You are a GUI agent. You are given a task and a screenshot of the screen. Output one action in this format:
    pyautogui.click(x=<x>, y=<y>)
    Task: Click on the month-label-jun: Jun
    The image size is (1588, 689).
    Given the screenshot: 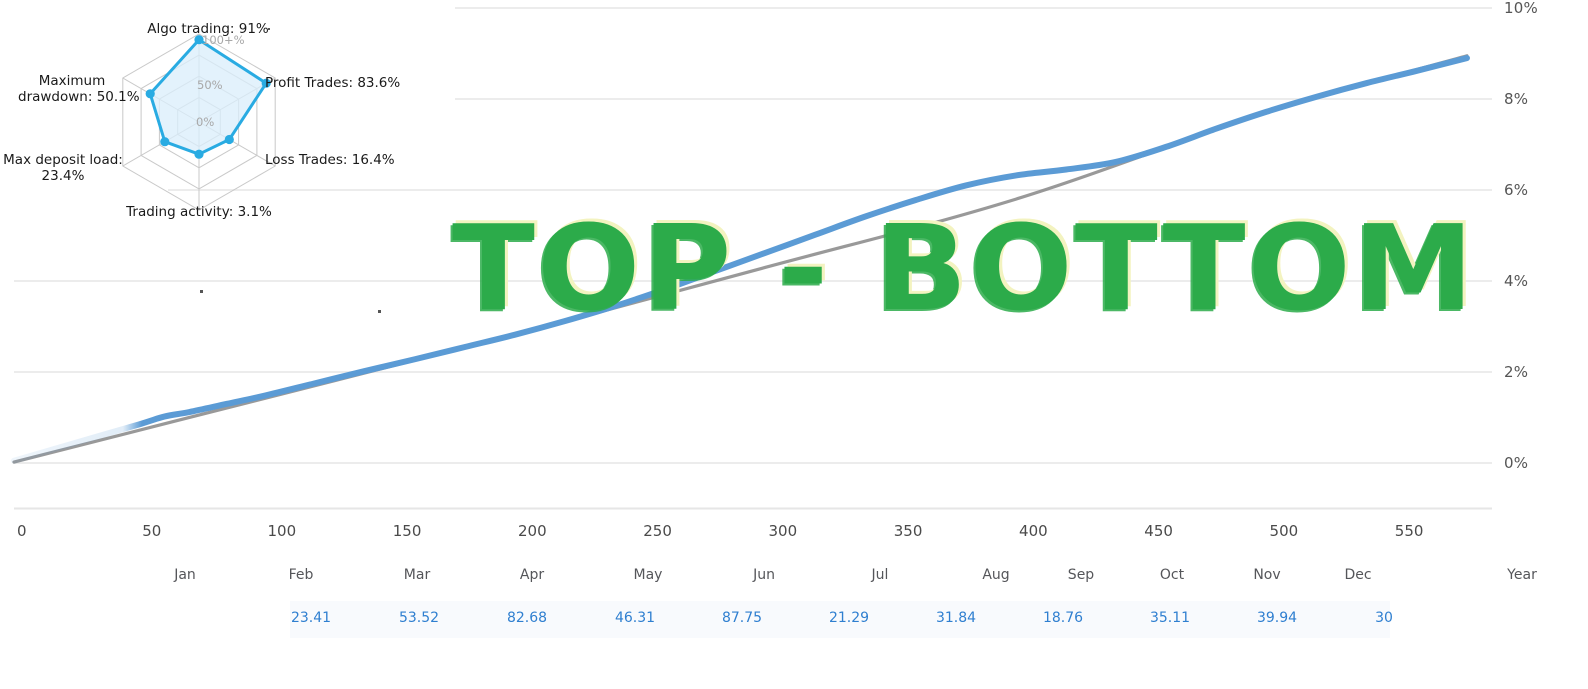 What is the action you would take?
    pyautogui.click(x=764, y=575)
    